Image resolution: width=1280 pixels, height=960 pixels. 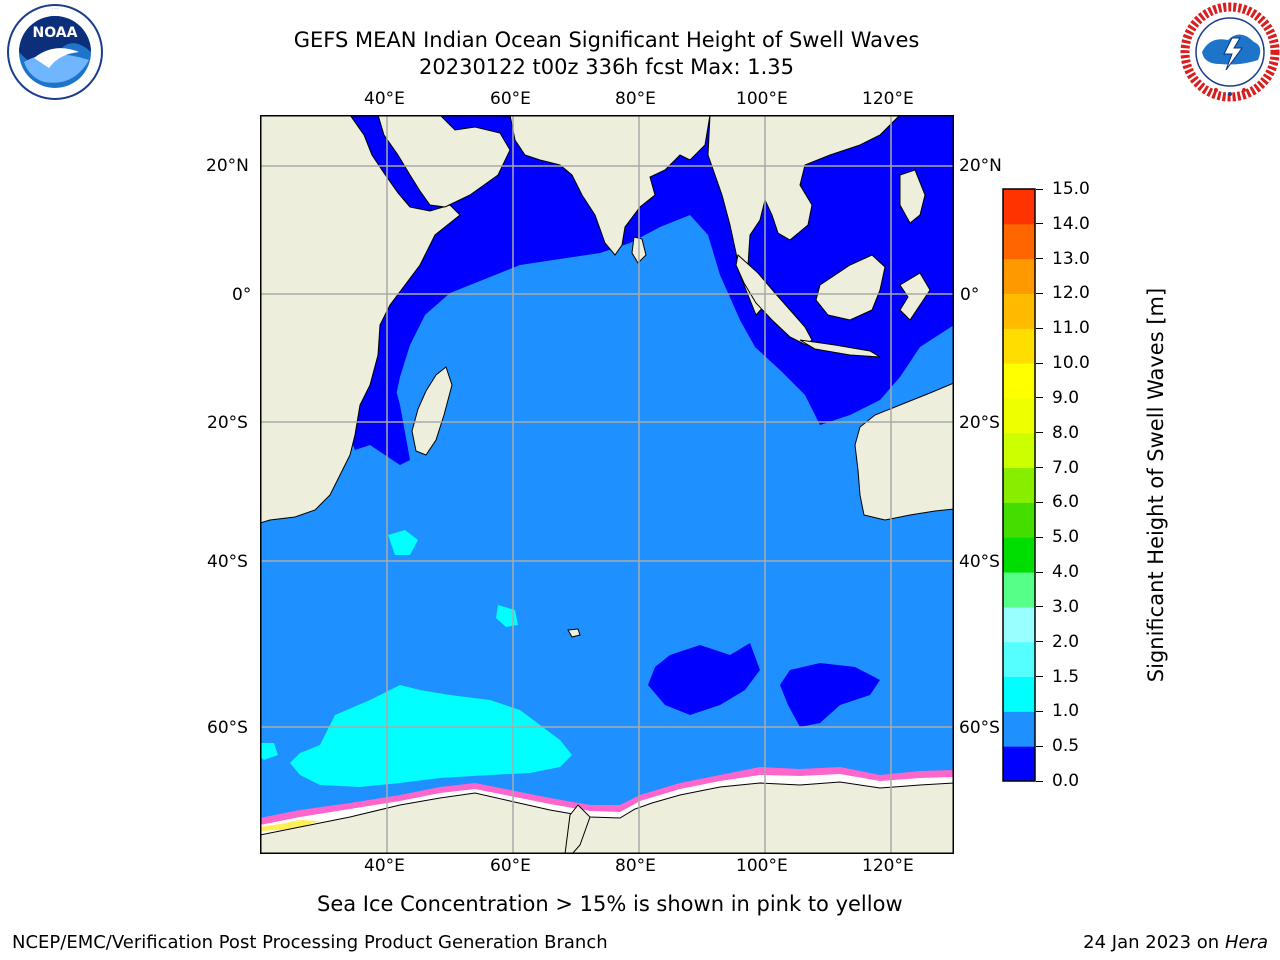 I want to click on colorbar-swatch-0.0, so click(x=1019, y=764).